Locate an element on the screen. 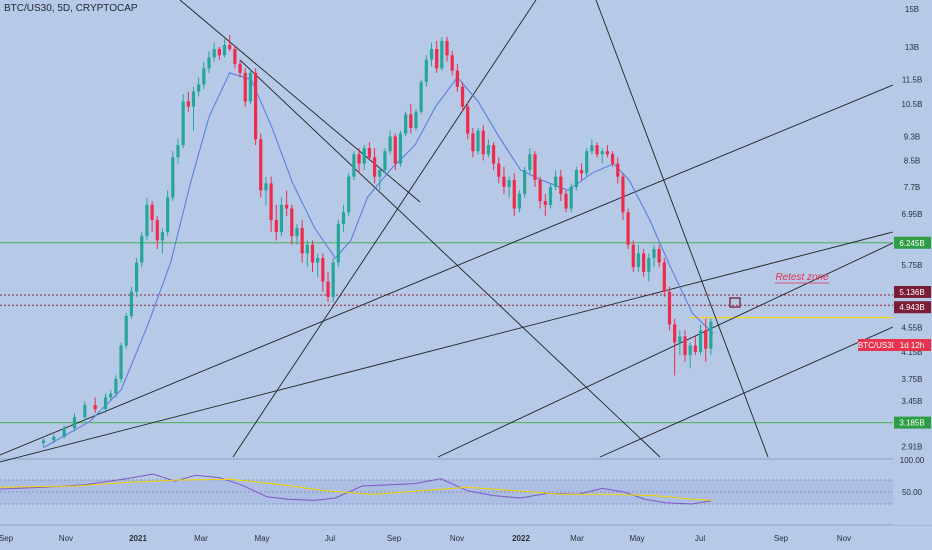 This screenshot has width=932, height=550. badge-support-upper is located at coordinates (912, 242).